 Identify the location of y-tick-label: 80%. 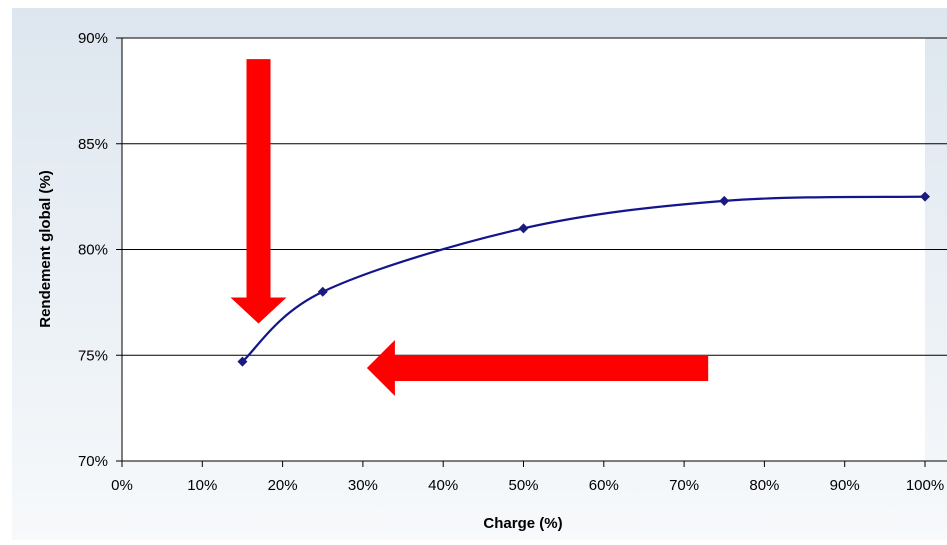
(93, 250).